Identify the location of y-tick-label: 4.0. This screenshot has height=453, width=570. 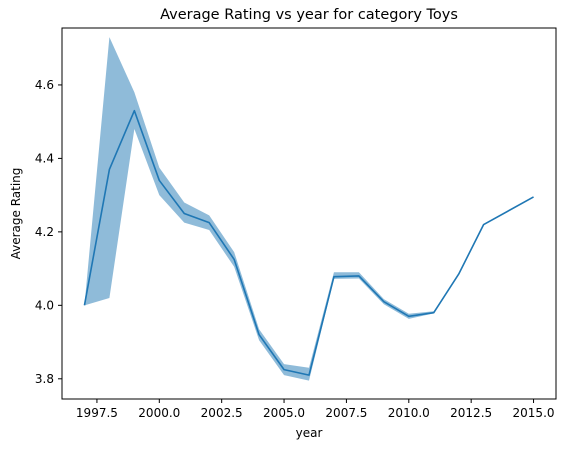
(44, 305).